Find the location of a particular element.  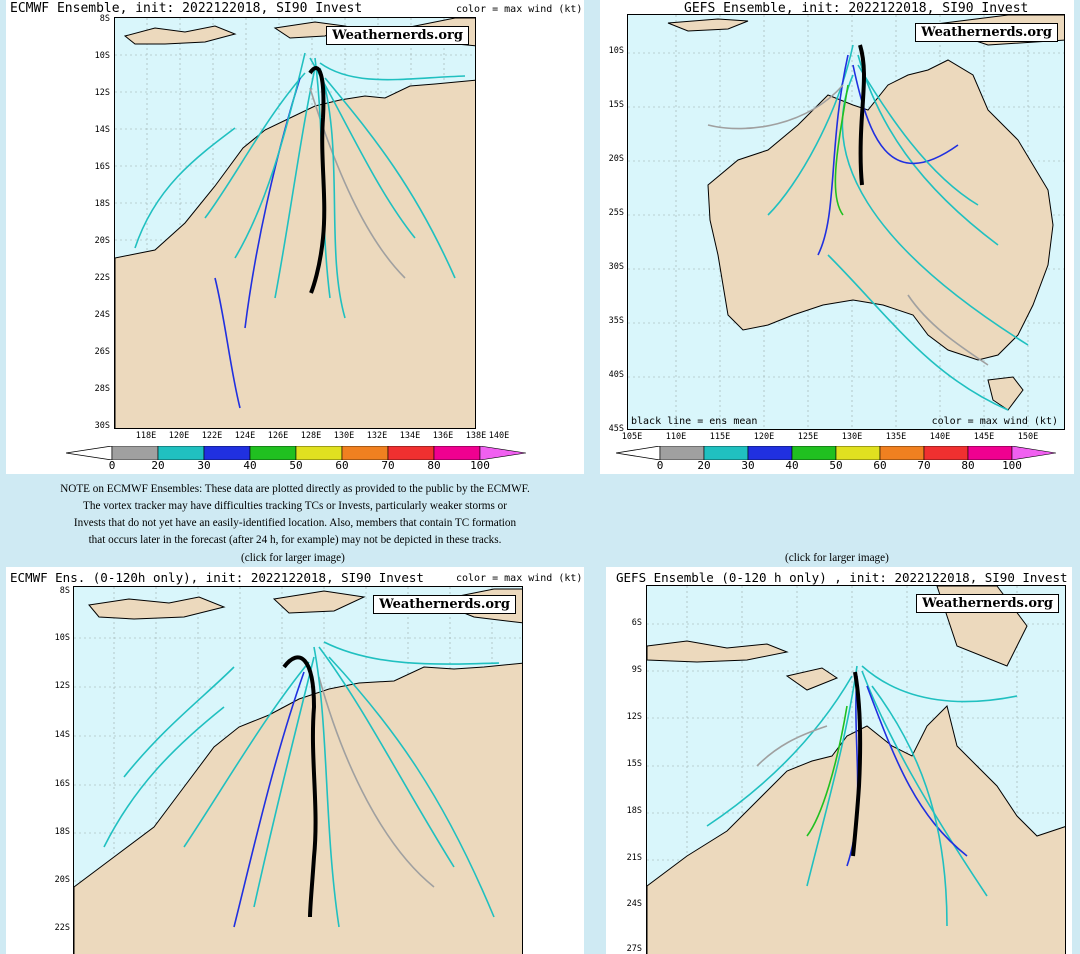

lon-label: 134E is located at coordinates (410, 436).